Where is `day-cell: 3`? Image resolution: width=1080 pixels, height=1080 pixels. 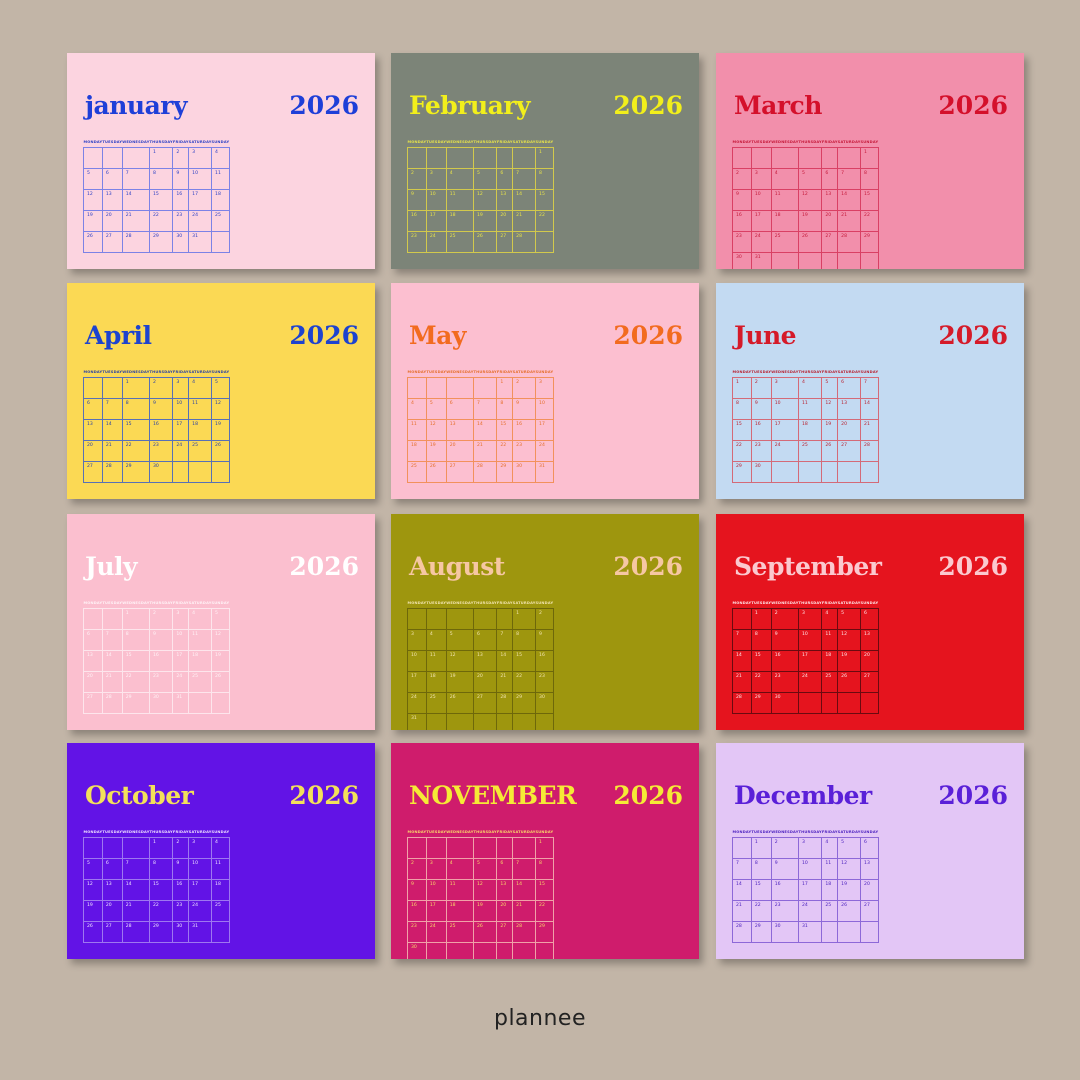 day-cell: 3 is located at coordinates (761, 179).